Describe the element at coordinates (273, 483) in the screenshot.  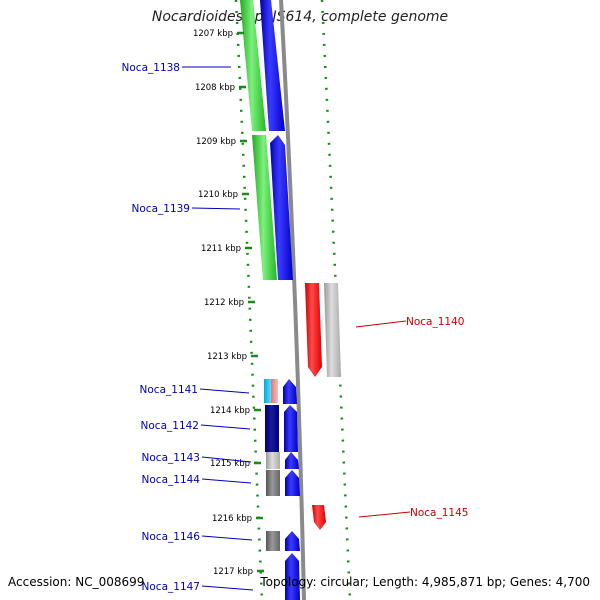
I see `gene-block-1144-dark` at that location.